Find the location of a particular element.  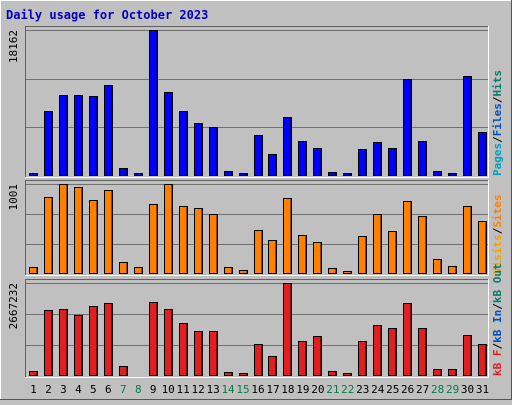

day-tick-label: 30 is located at coordinates (467, 389).